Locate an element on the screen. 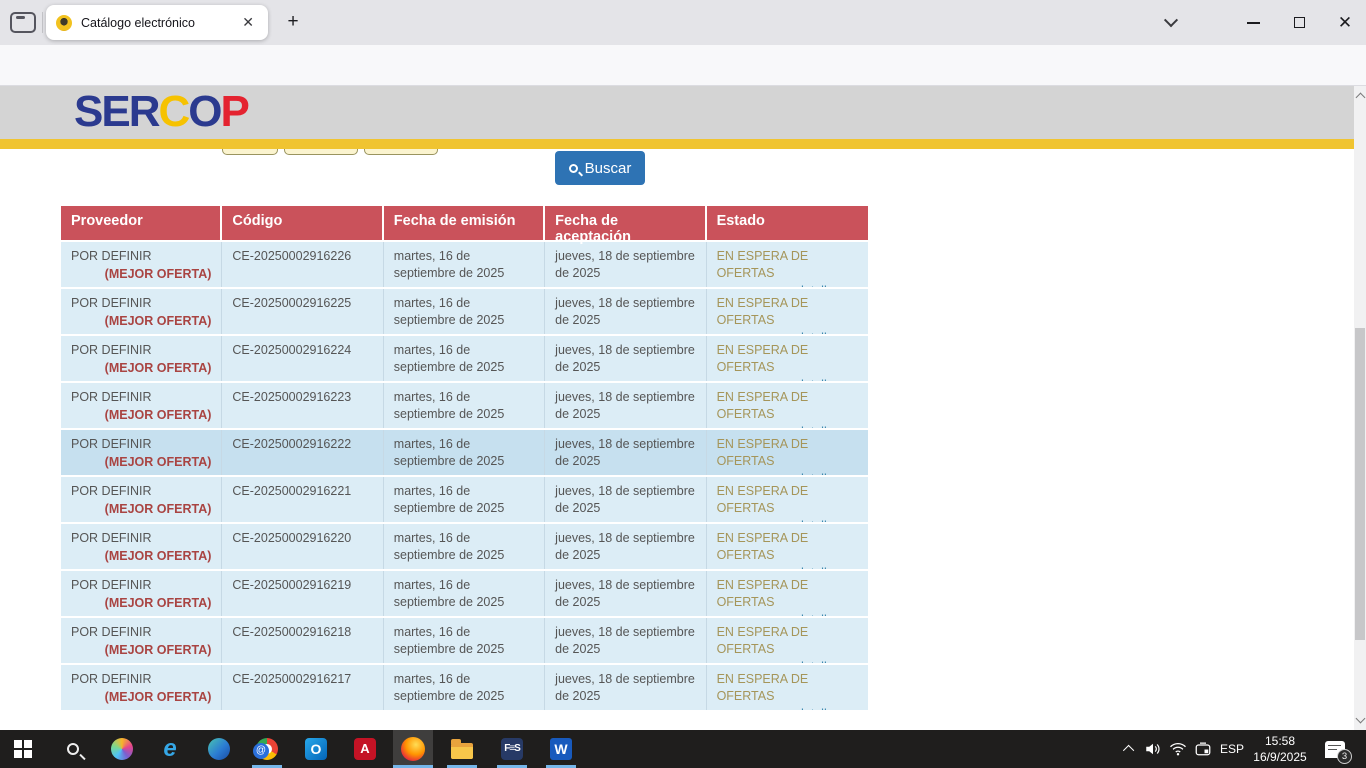 The image size is (1366, 768). word-icon: W is located at coordinates (561, 749).